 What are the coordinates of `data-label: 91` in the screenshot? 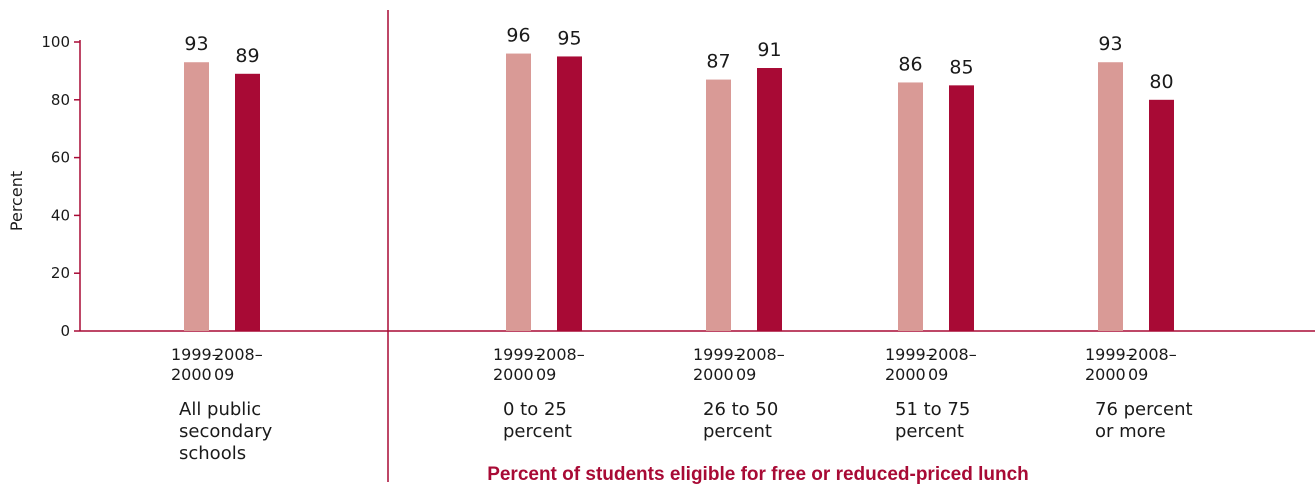 It's located at (769, 50).